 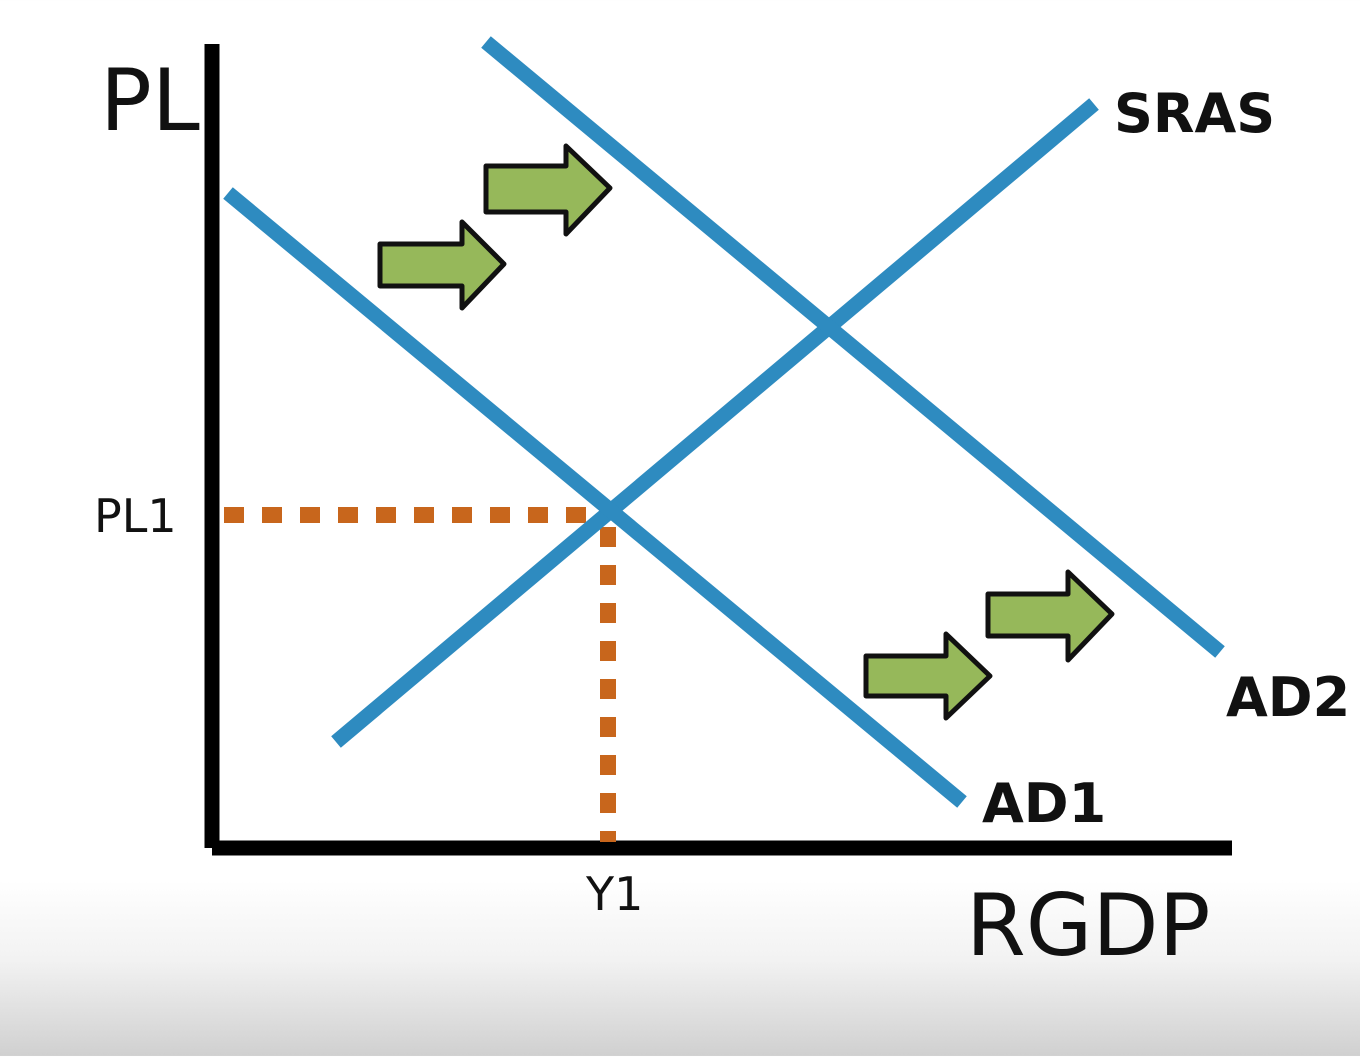 I want to click on x-axis-label: RGDP, so click(x=1088, y=926).